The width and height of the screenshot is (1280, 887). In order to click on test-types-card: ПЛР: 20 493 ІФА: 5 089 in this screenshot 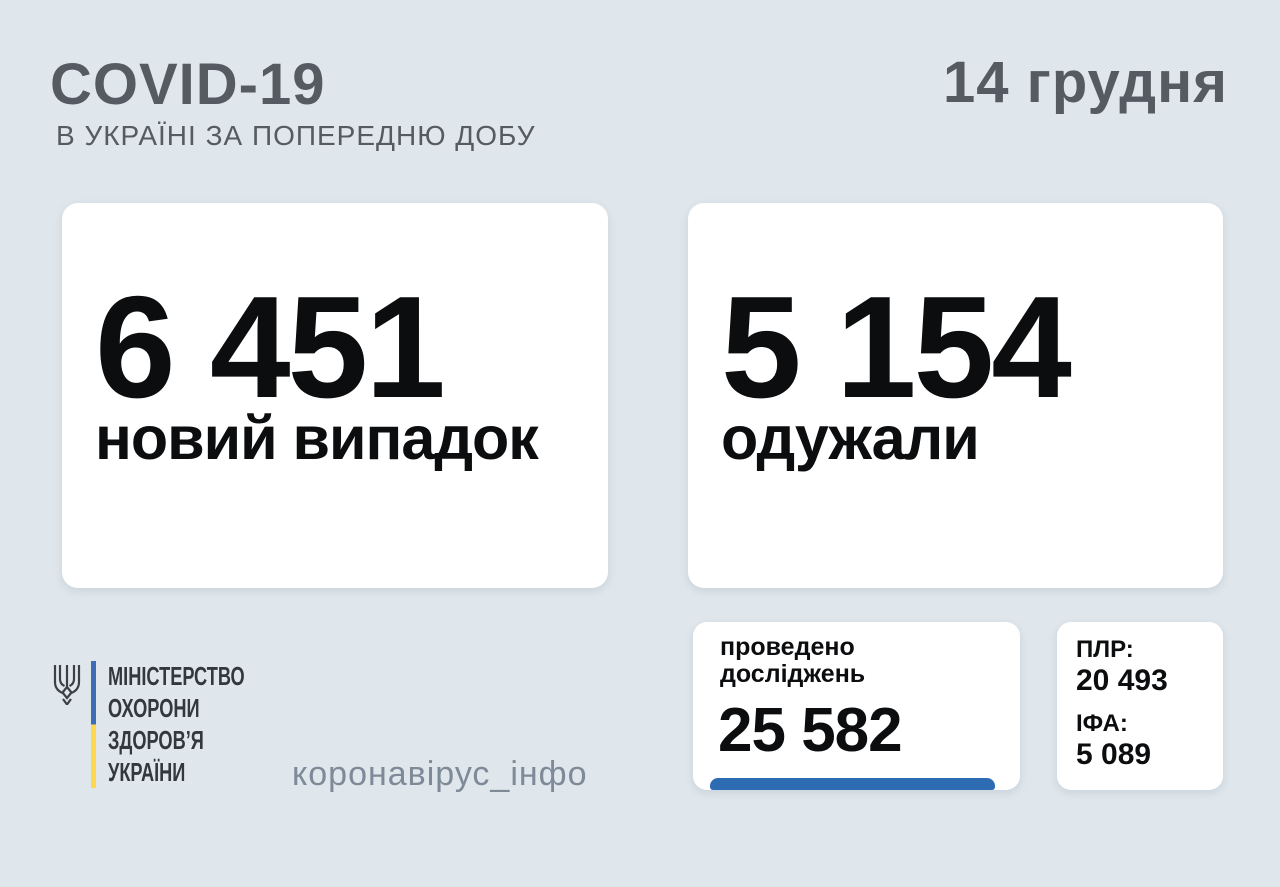, I will do `click(1140, 706)`.